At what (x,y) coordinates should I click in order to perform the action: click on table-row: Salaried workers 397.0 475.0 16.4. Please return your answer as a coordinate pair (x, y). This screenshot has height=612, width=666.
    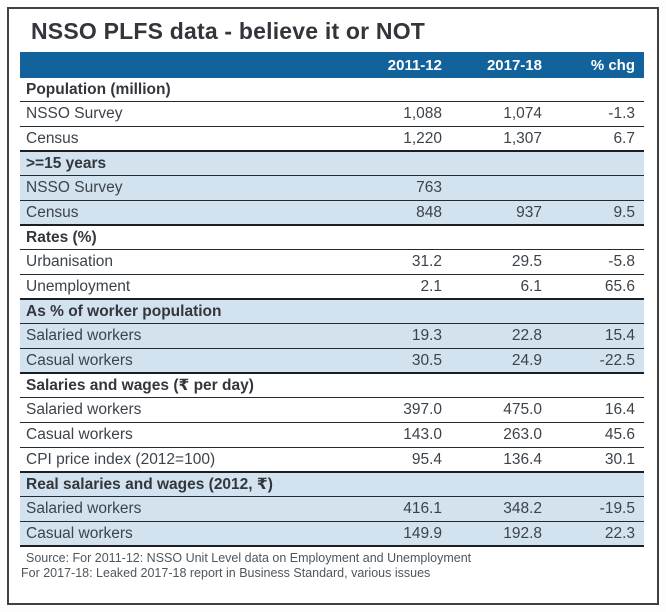
    Looking at the image, I should click on (332, 410).